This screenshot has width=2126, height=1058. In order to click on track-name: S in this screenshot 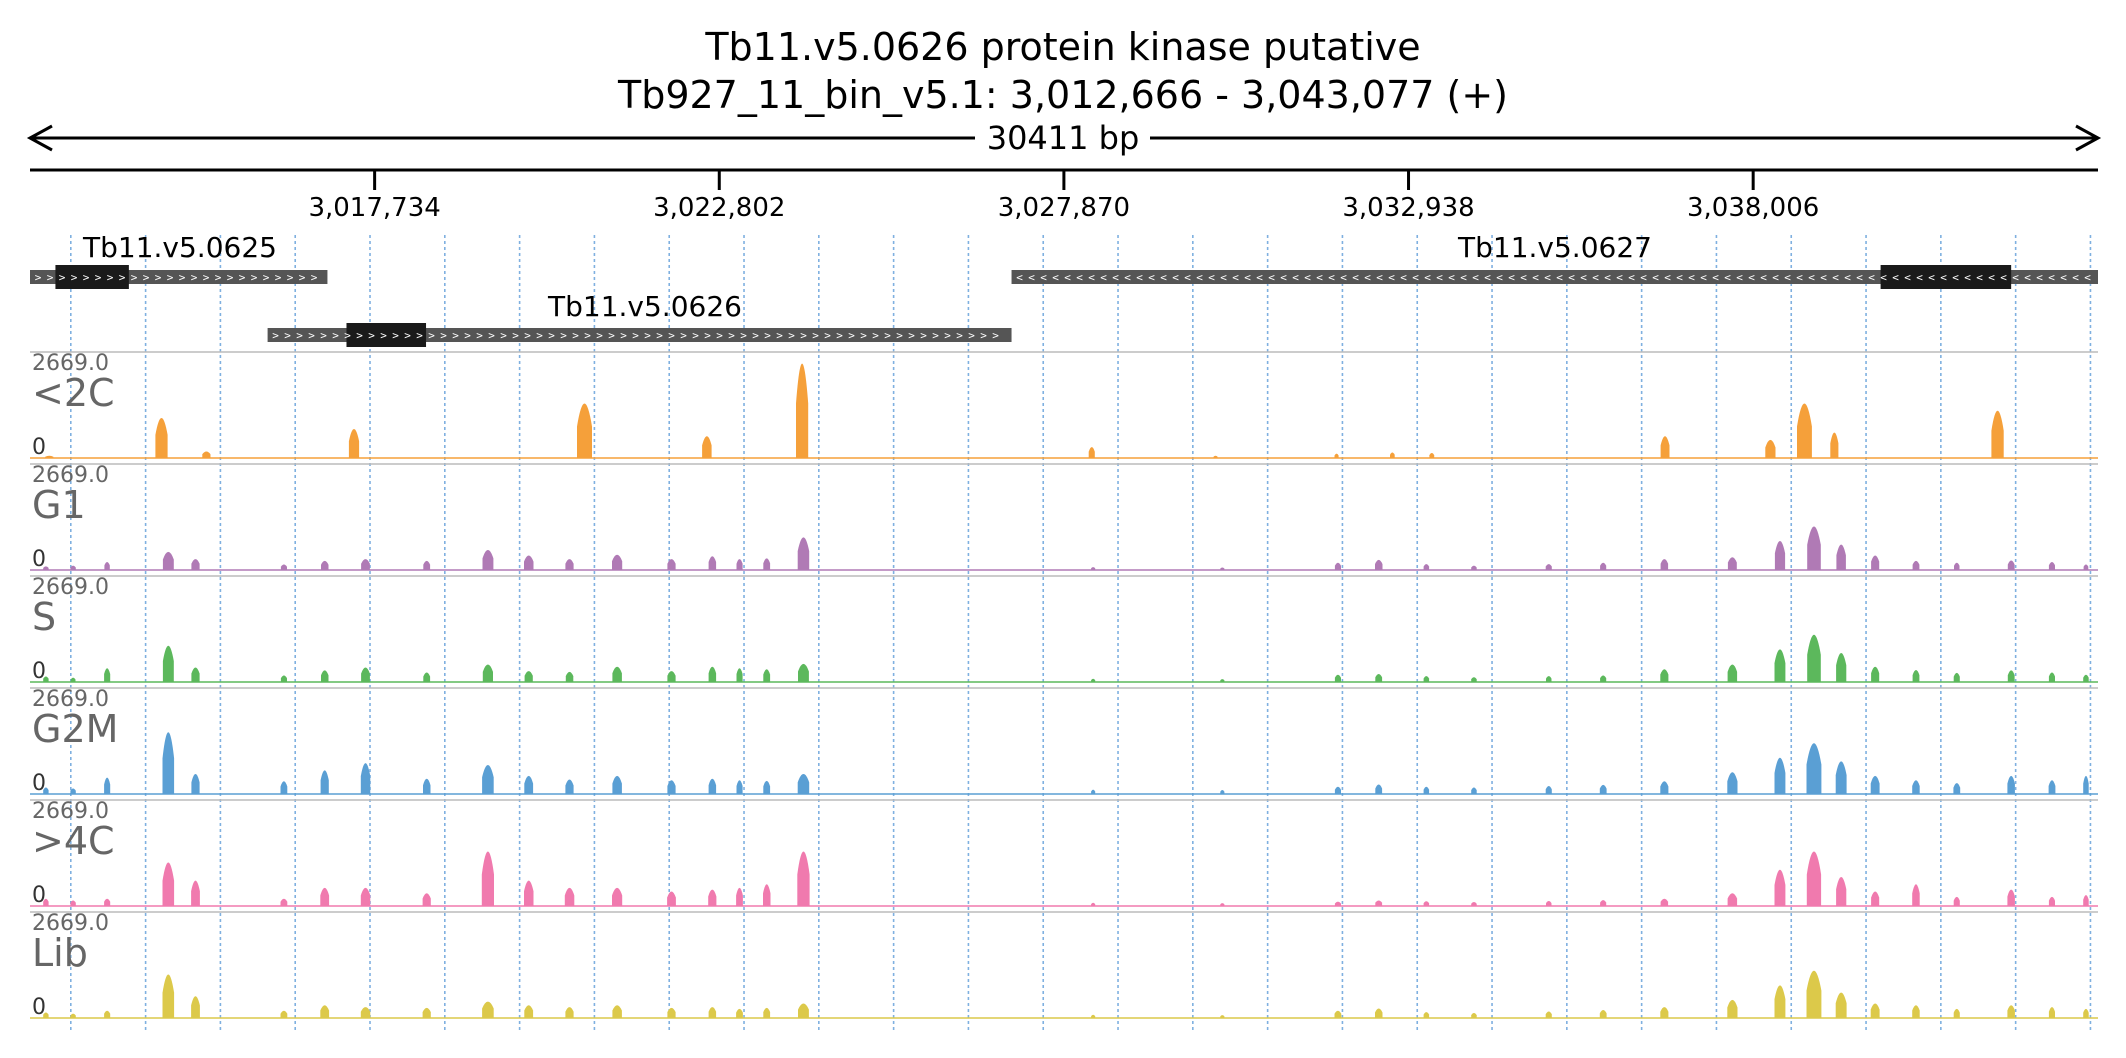, I will do `click(44, 617)`.